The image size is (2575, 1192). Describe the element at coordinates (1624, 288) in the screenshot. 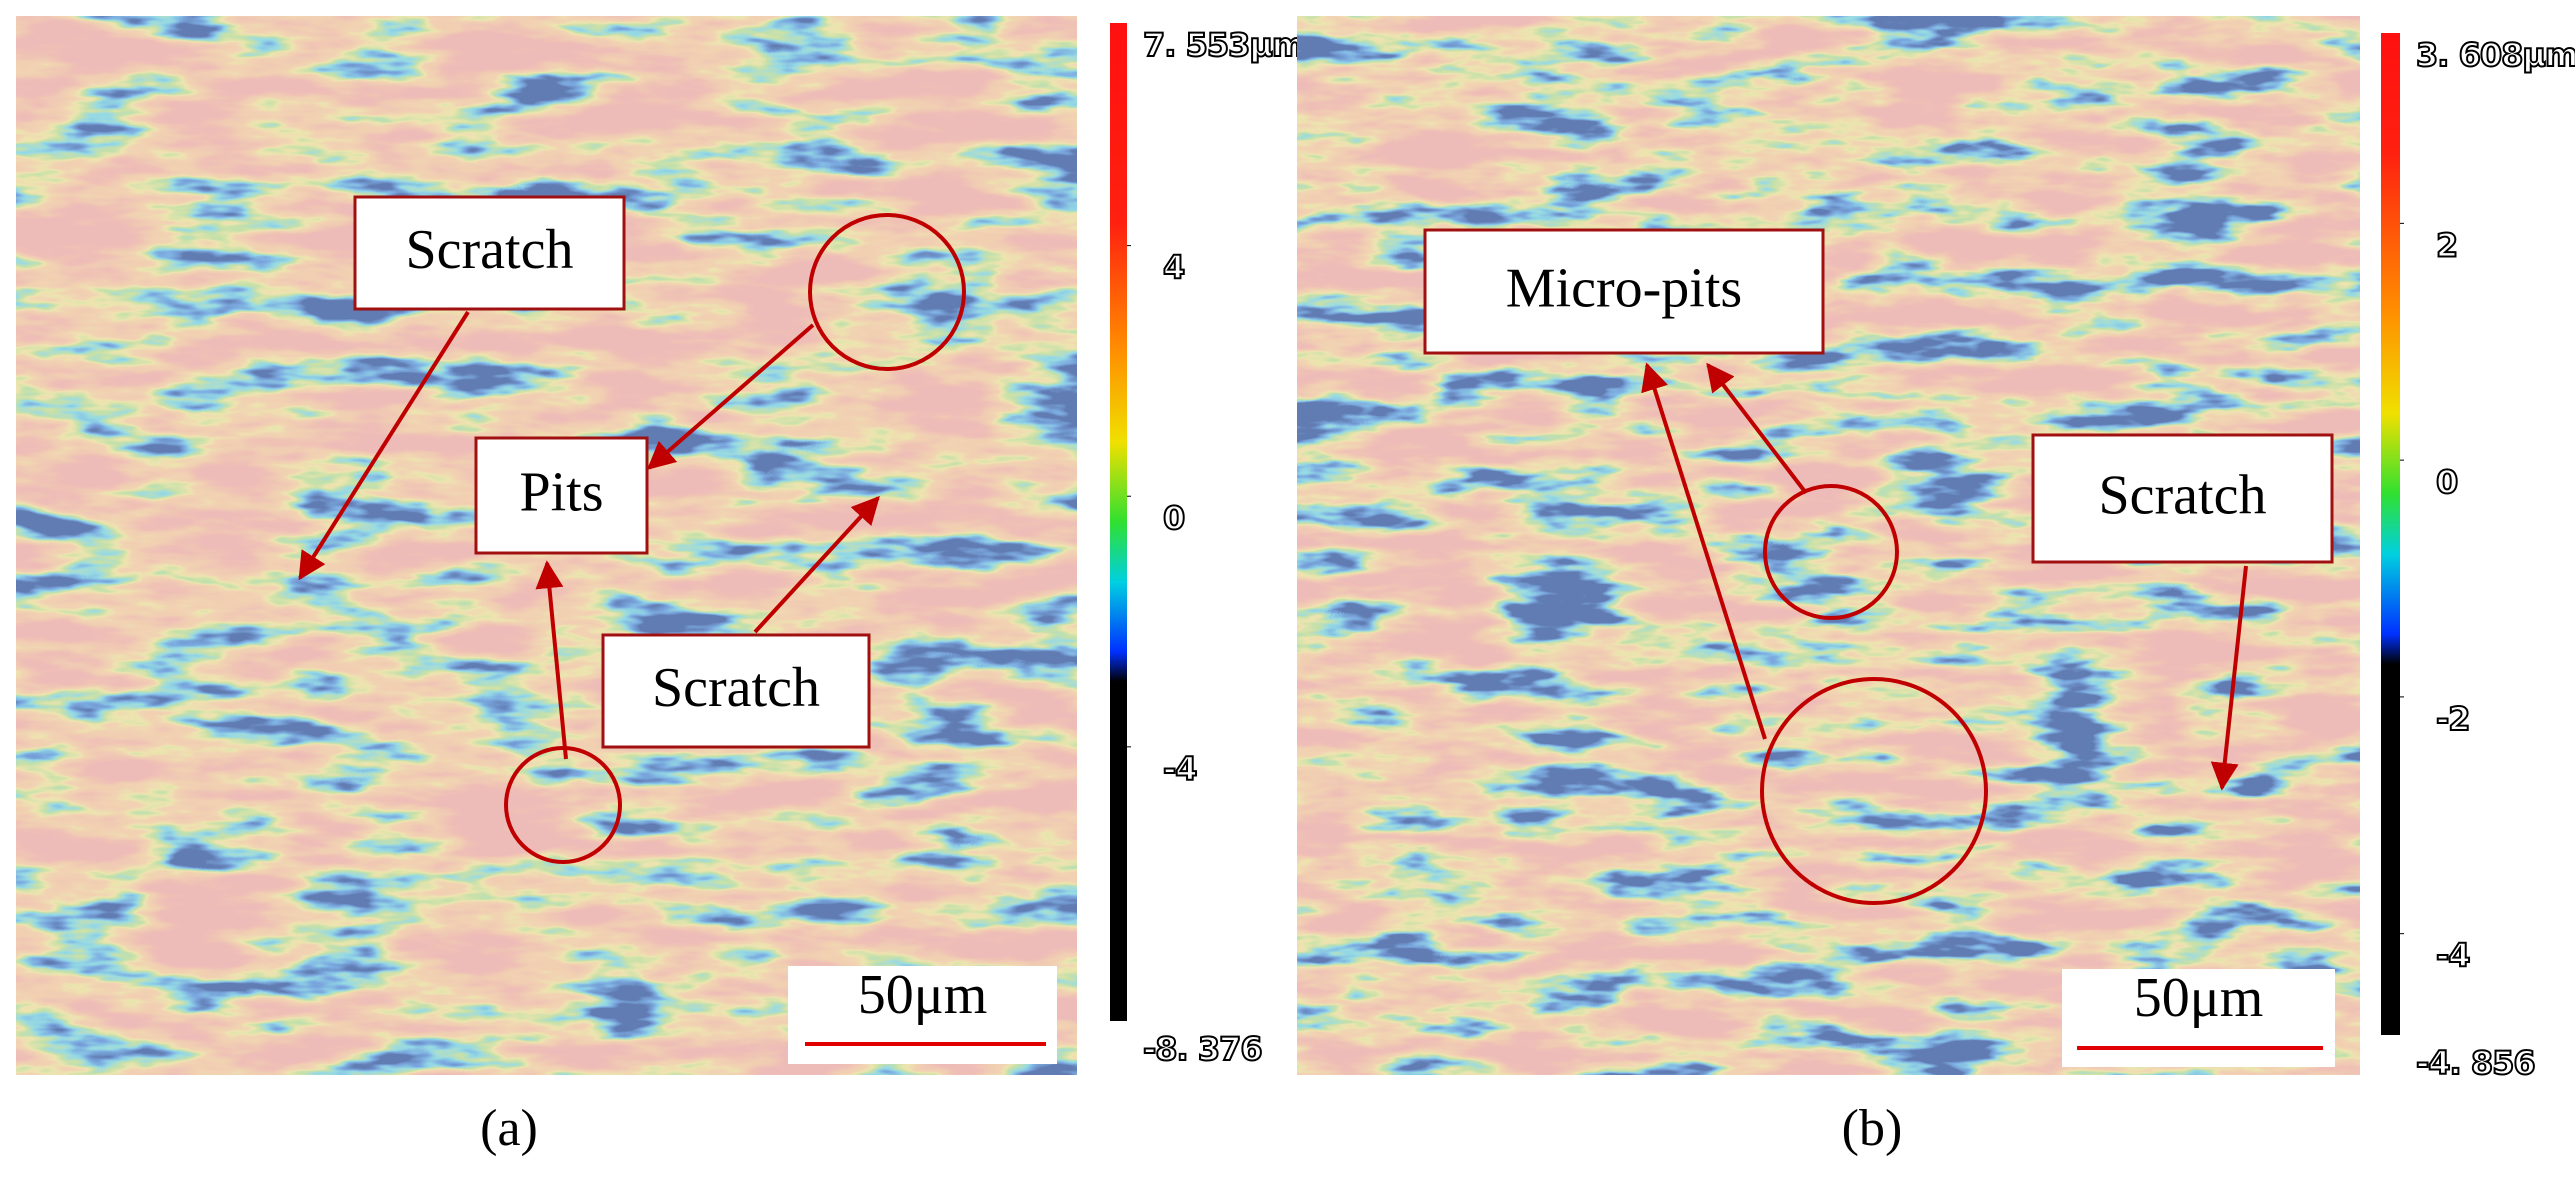

I see `annotation-label: Micro-pits` at that location.